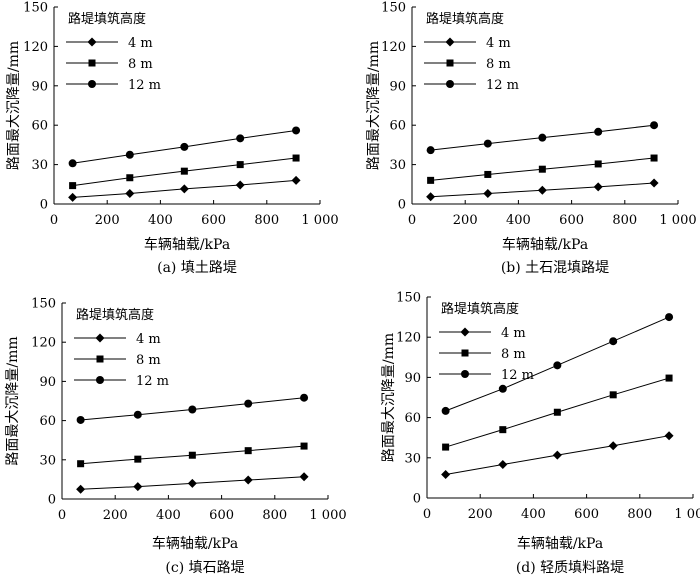 The height and width of the screenshot is (584, 700). I want to click on y-tick-label: 150, so click(35, 8).